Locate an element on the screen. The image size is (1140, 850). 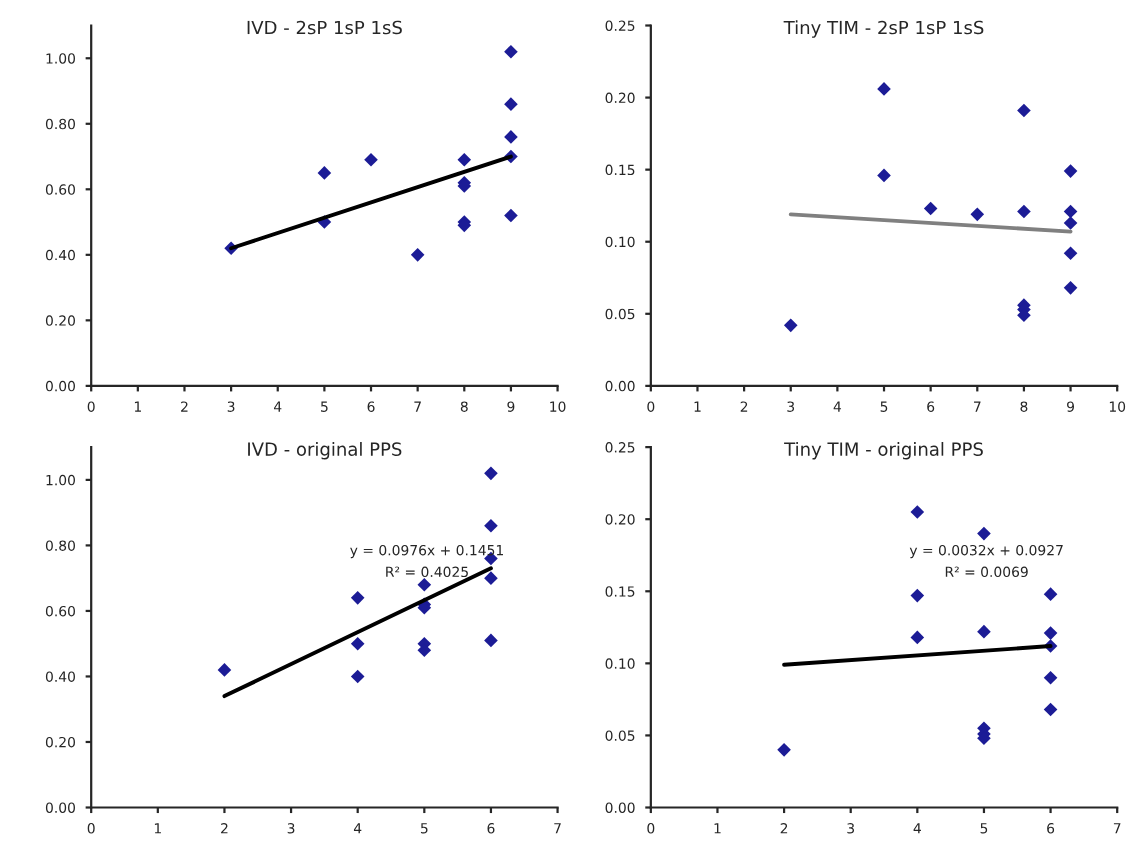
chart-title: IVD - original PPS is located at coordinates (325, 450).